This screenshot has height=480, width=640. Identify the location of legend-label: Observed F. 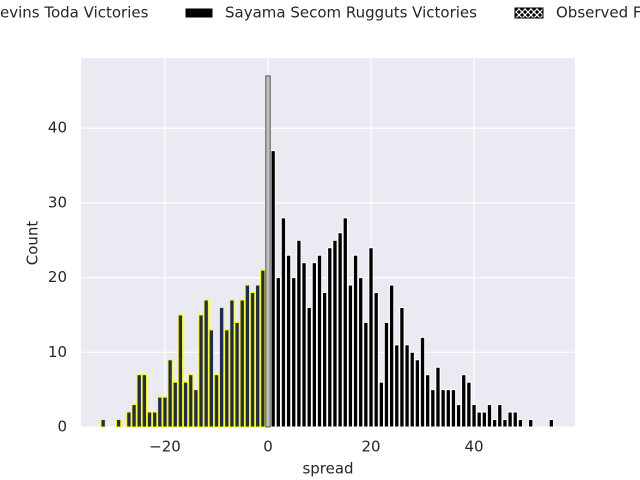
(598, 13).